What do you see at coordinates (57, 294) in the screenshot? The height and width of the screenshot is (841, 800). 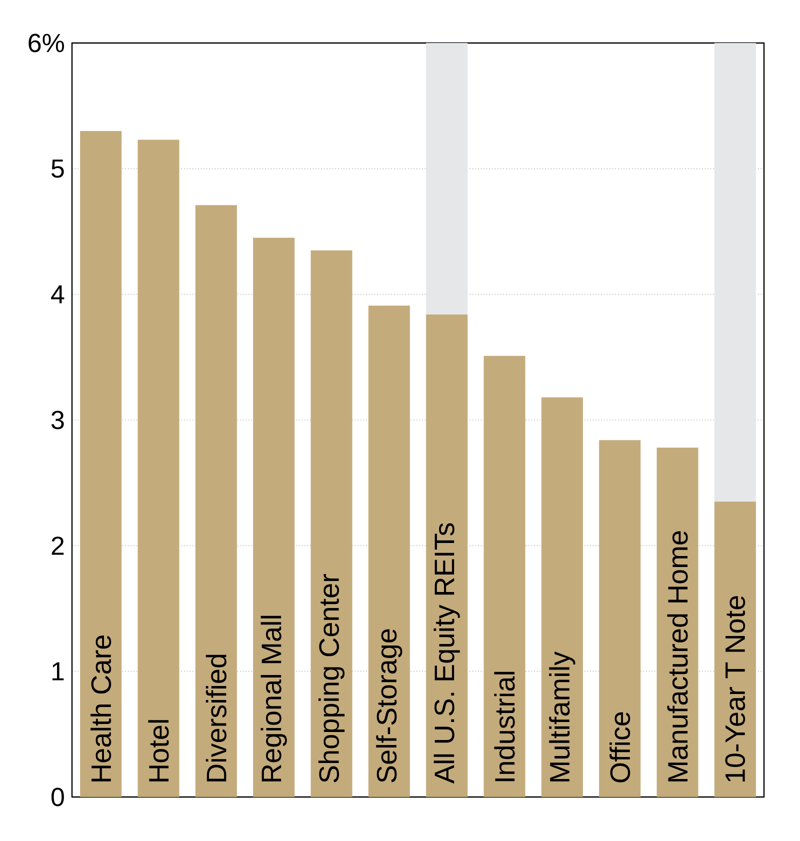 I see `y-tick-label: 4` at bounding box center [57, 294].